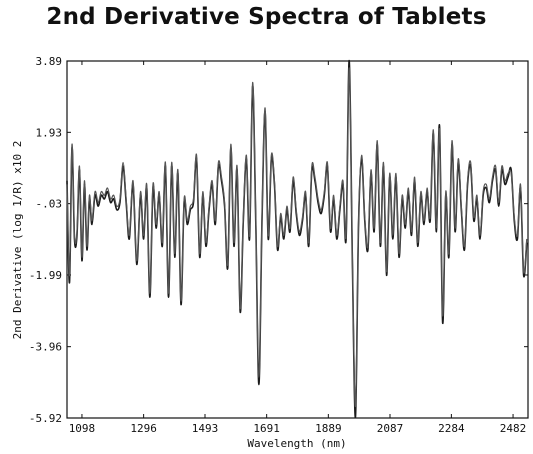 This screenshot has width=533, height=454. I want to click on x-tick-label: 2482, so click(513, 428).